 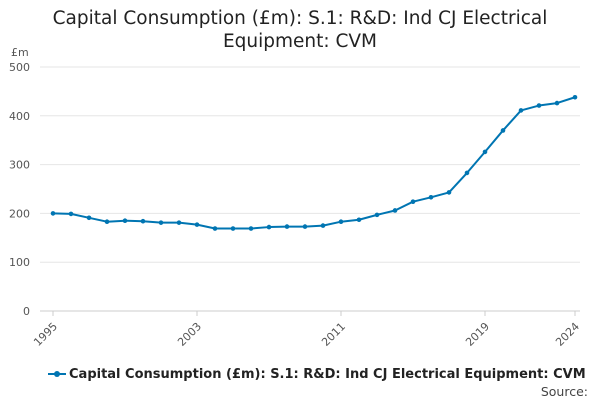 I want to click on source-label: Source:, so click(x=564, y=391).